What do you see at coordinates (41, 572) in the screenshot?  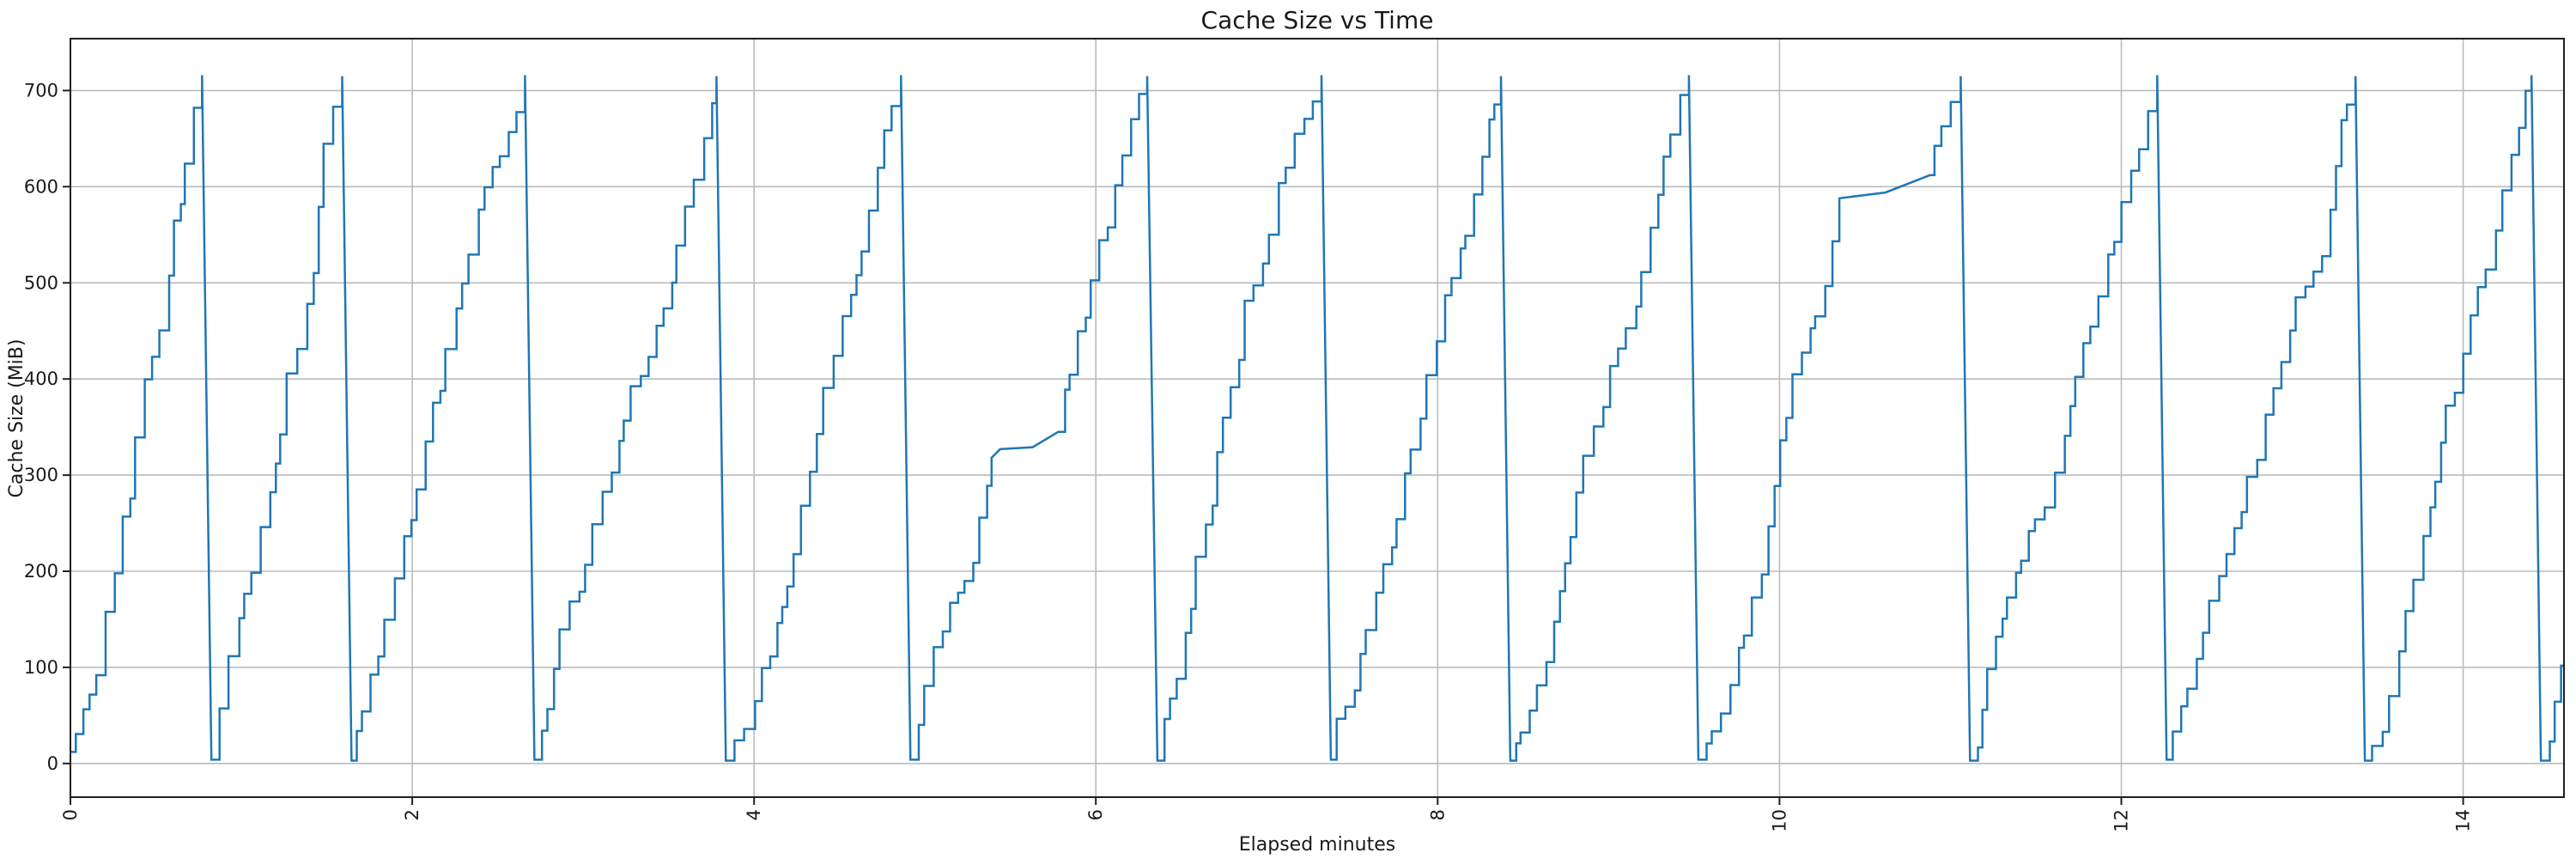 I see `y-tick-label: 200` at bounding box center [41, 572].